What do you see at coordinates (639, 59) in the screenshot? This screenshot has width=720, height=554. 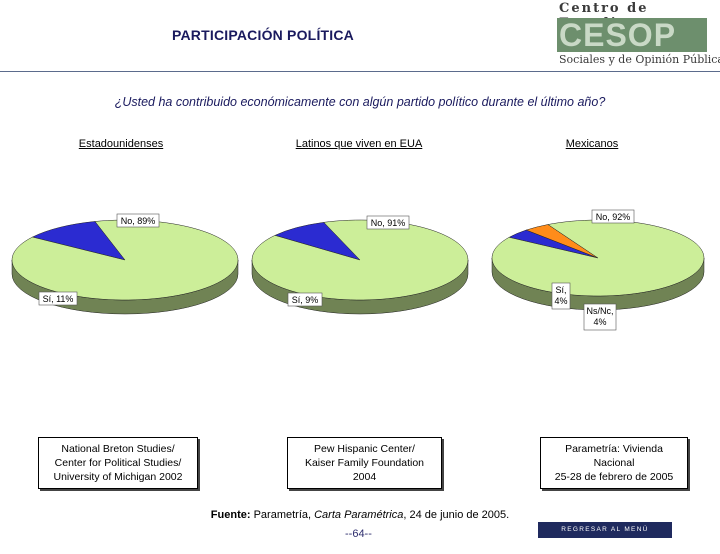 I see `logo-bottom-text: Sociales y de Opinión Pública` at bounding box center [639, 59].